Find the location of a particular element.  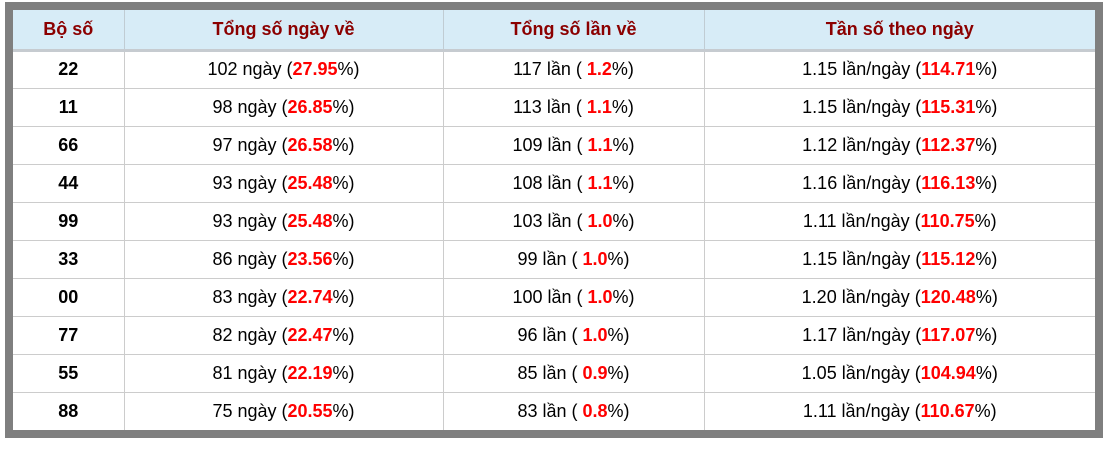

cell-text: 33 is located at coordinates (68, 258).